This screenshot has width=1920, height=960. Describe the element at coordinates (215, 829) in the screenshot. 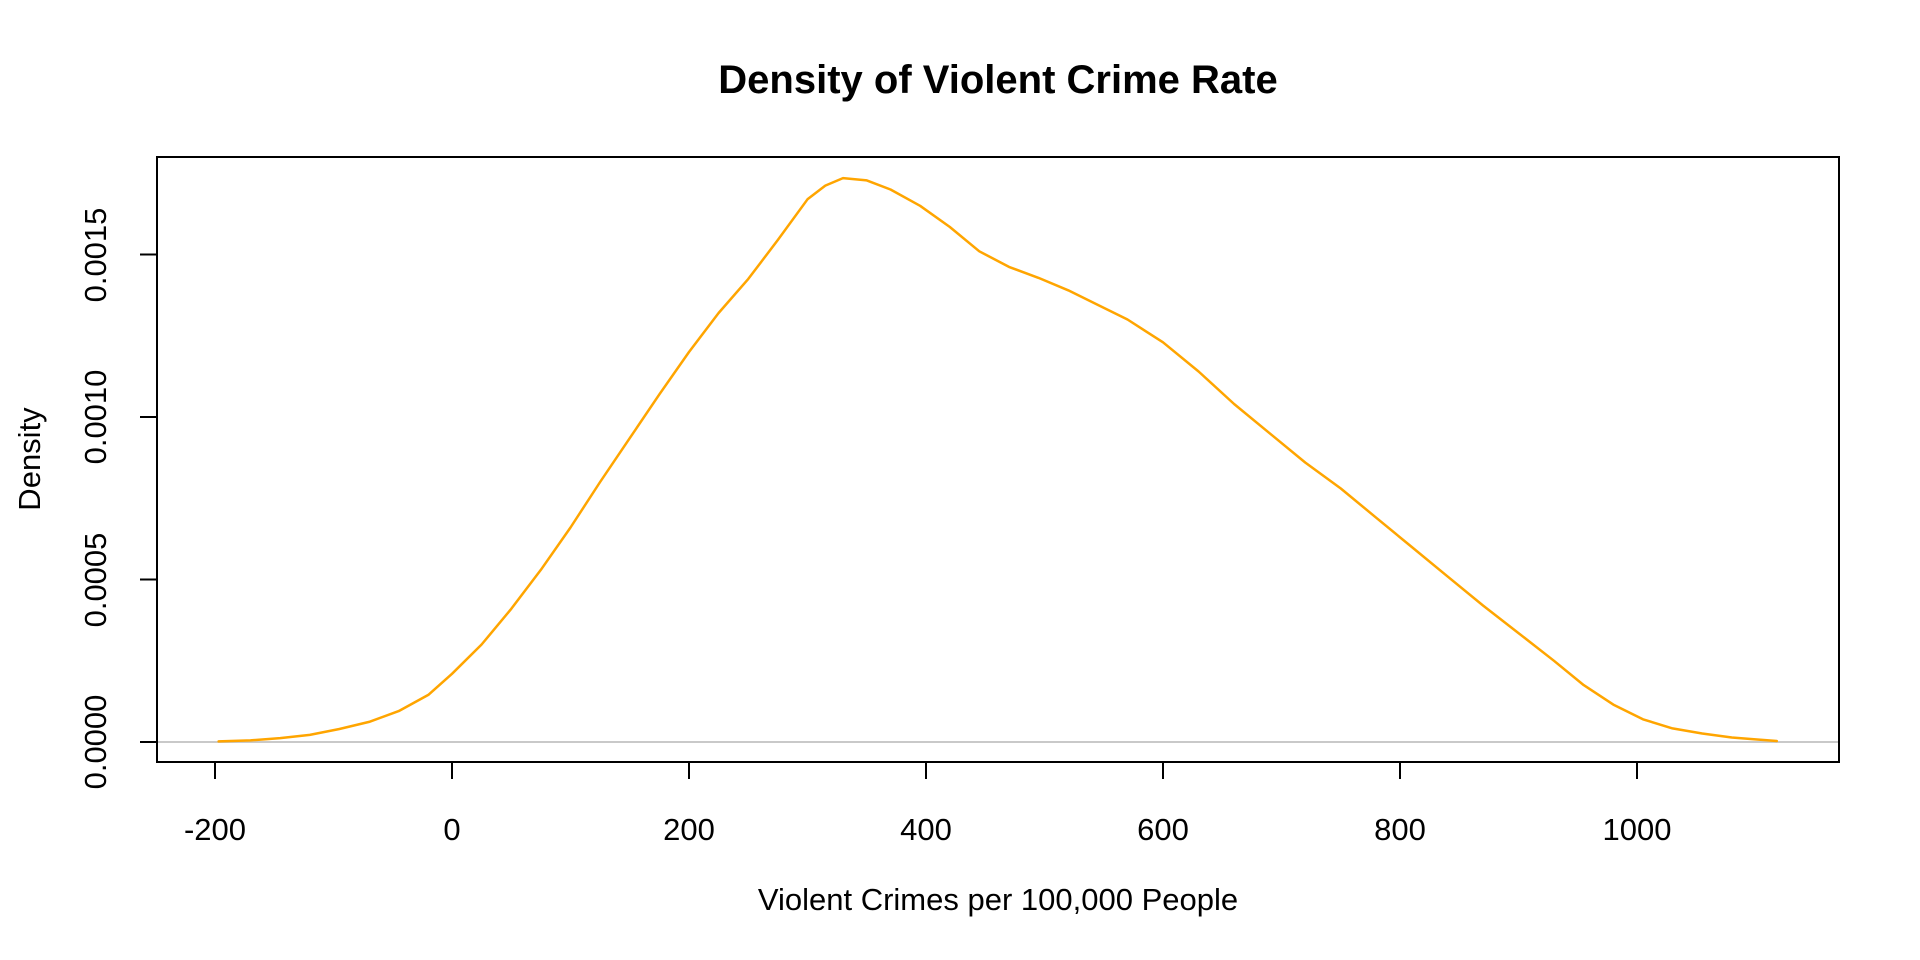

I see `x-tick-label: -200` at that location.